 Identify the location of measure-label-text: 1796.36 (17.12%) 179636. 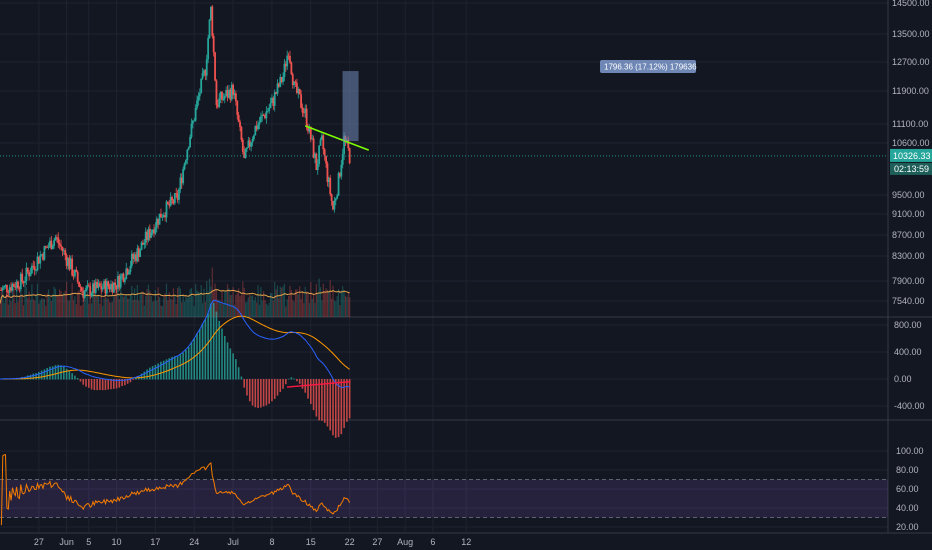
(650, 67).